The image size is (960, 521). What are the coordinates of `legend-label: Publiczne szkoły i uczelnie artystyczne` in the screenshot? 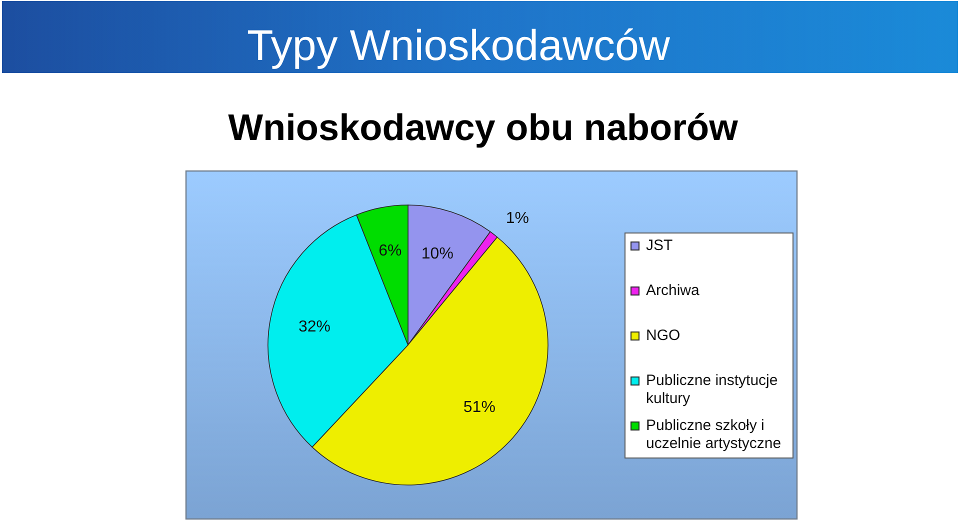 It's located at (714, 434).